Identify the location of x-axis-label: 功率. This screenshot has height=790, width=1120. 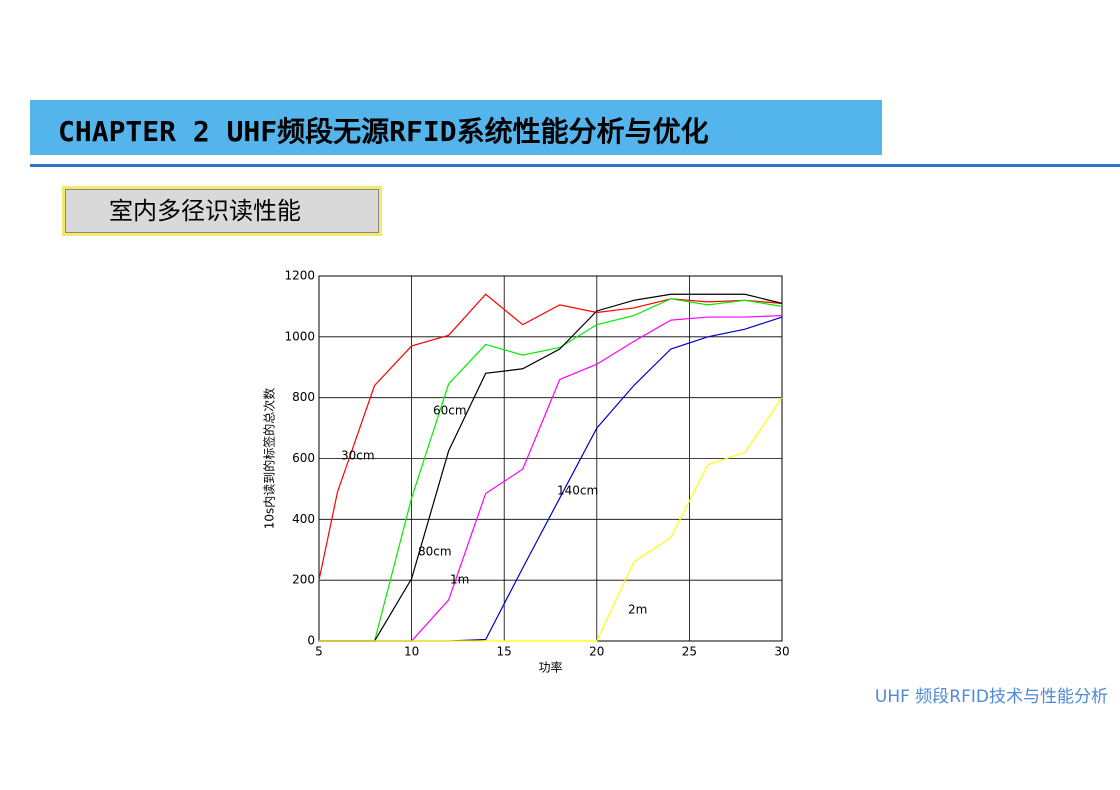
(550, 667).